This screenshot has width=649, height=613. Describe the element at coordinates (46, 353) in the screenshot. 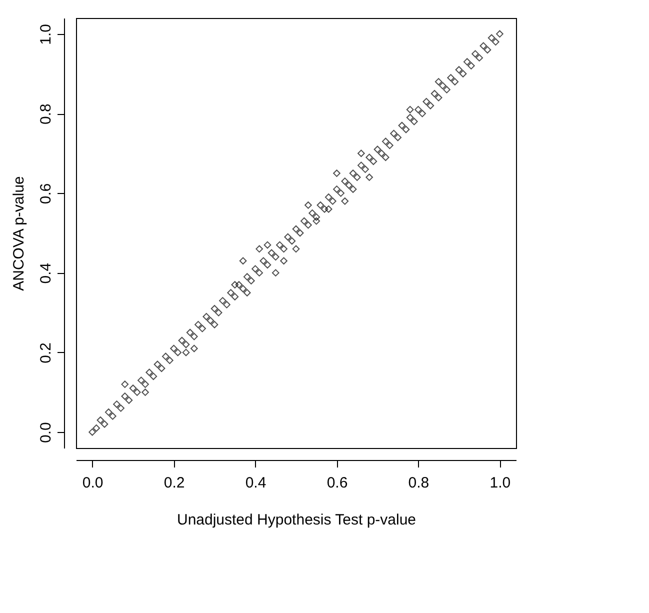

I see `y-tick-label: 0.2` at that location.